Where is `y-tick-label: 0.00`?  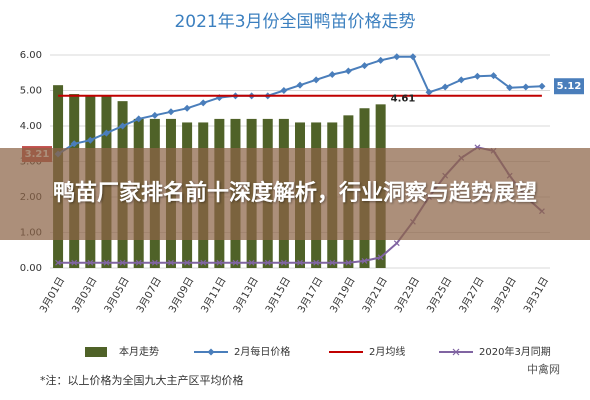
y-tick-label: 0.00 is located at coordinates (31, 268).